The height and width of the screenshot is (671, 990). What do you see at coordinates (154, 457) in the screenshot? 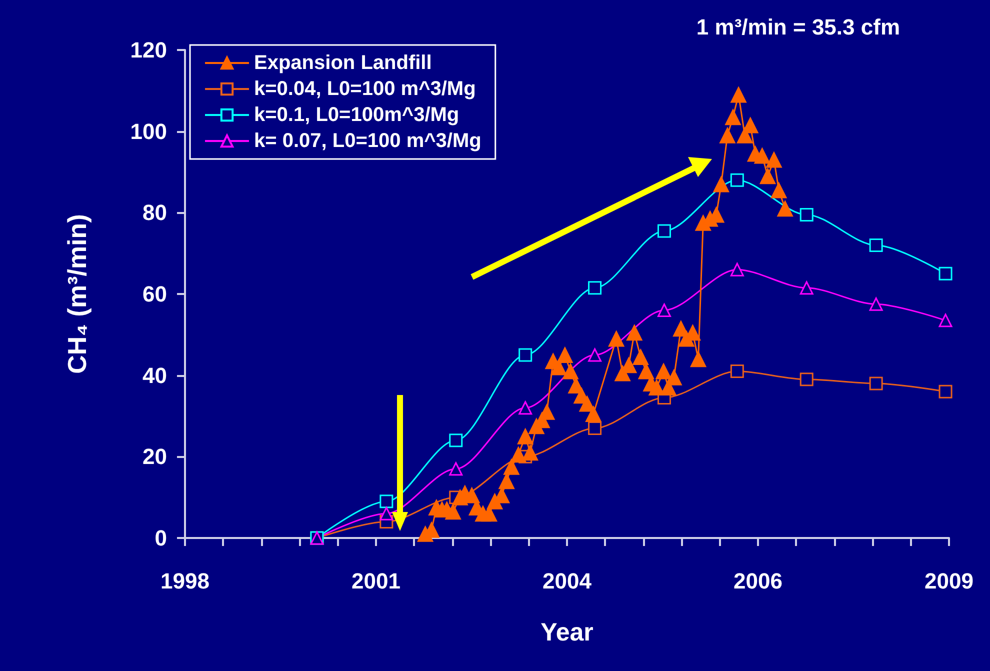
I see `y-tick-label: 20` at bounding box center [154, 457].